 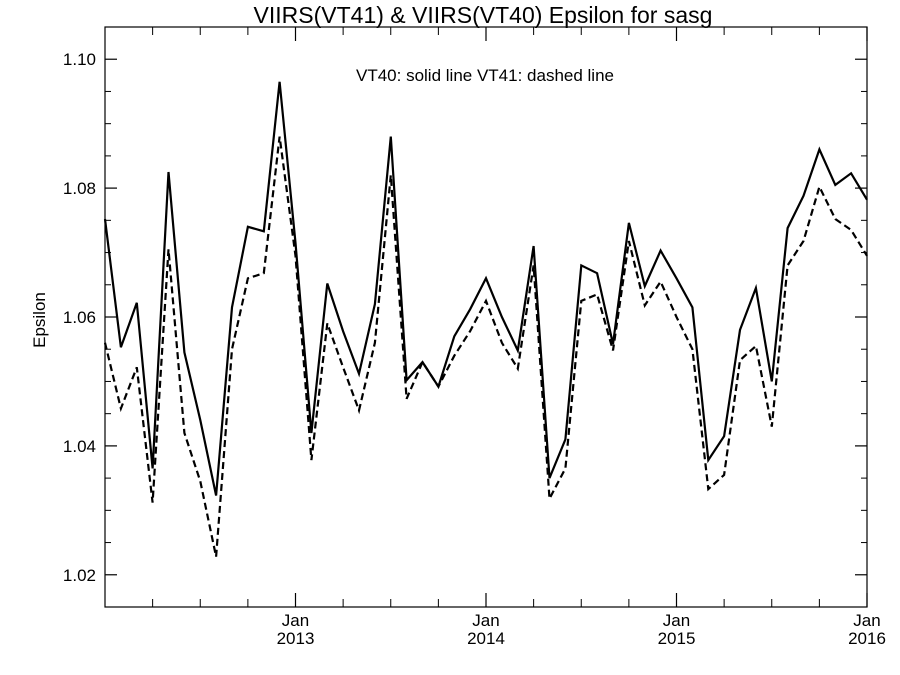 I want to click on y-tick-label: 1.10, so click(x=79, y=59).